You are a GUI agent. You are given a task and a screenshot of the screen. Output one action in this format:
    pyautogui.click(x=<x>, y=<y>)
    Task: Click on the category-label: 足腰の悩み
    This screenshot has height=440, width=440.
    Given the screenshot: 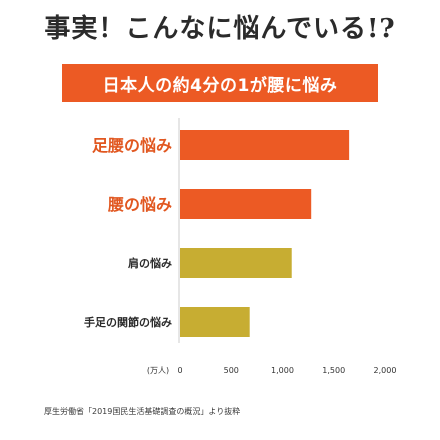 What is the action you would take?
    pyautogui.click(x=132, y=145)
    